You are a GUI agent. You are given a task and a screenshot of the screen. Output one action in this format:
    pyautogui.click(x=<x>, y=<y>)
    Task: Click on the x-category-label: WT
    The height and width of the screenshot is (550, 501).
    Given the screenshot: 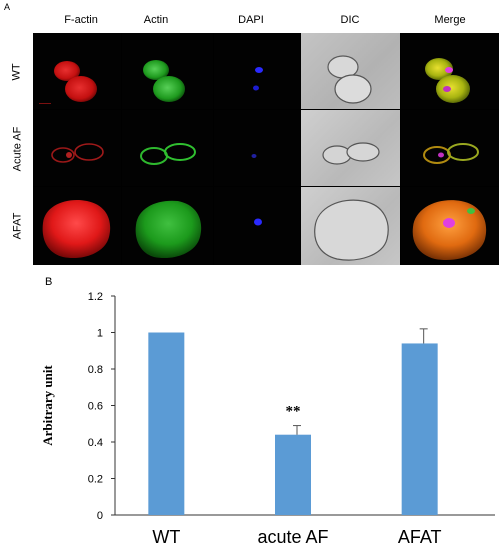 What is the action you would take?
    pyautogui.click(x=166, y=537)
    